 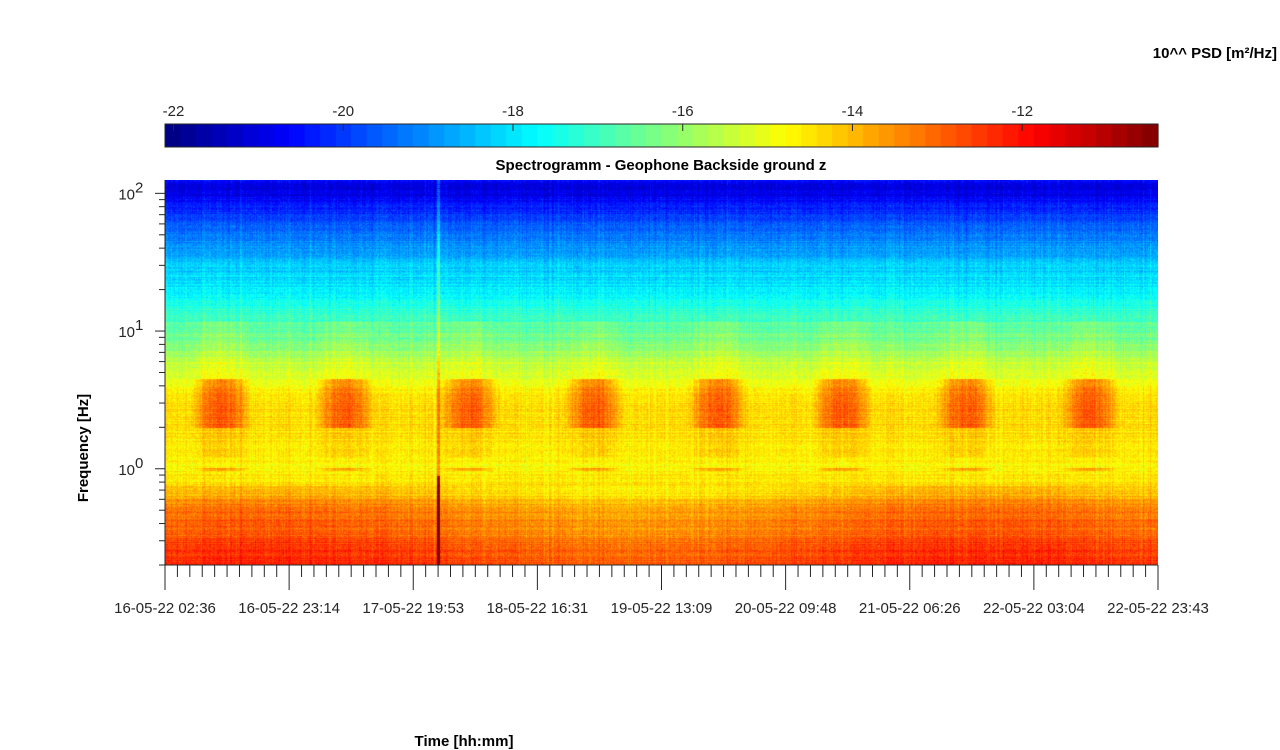 I want to click on x-tick-label: 22-05-22 23:43, so click(x=1158, y=608).